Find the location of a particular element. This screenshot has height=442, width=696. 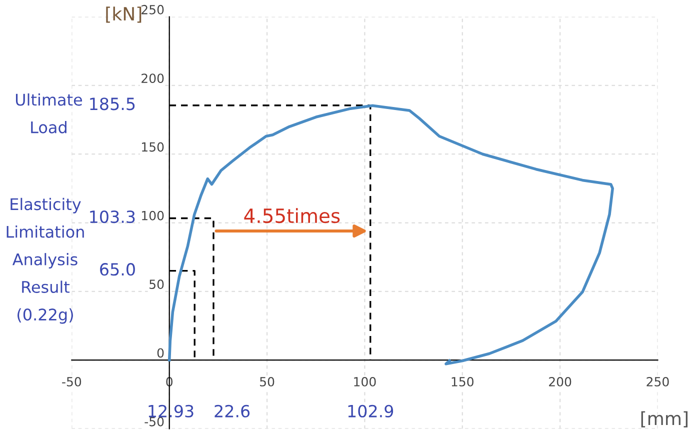

annotation: 22.6 is located at coordinates (232, 411).